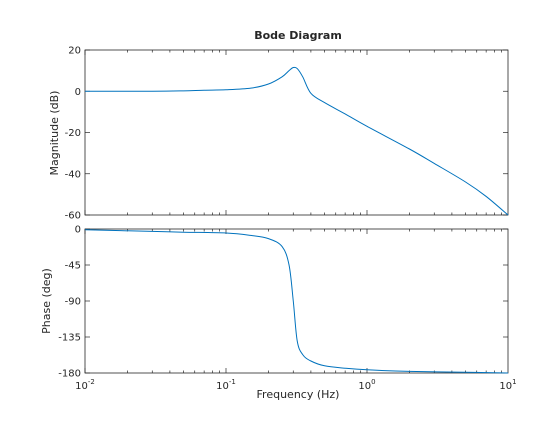 The width and height of the screenshot is (560, 424). I want to click on x-tick-label: 10⁻², so click(85, 385).